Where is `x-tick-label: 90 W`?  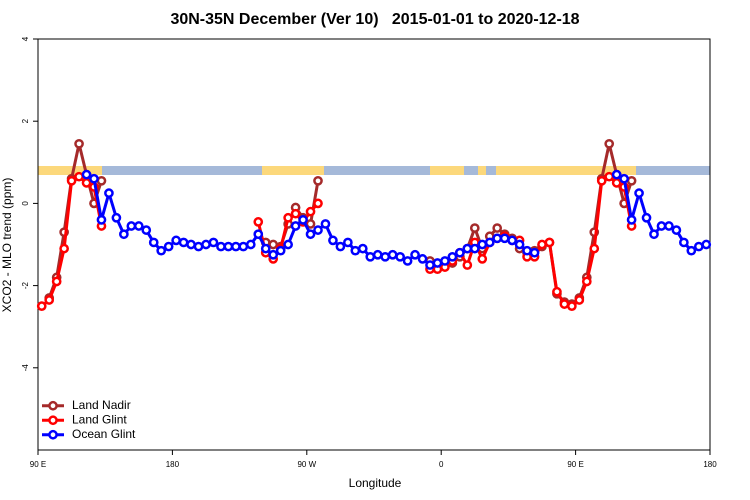
x-tick-label: 90 W is located at coordinates (306, 464).